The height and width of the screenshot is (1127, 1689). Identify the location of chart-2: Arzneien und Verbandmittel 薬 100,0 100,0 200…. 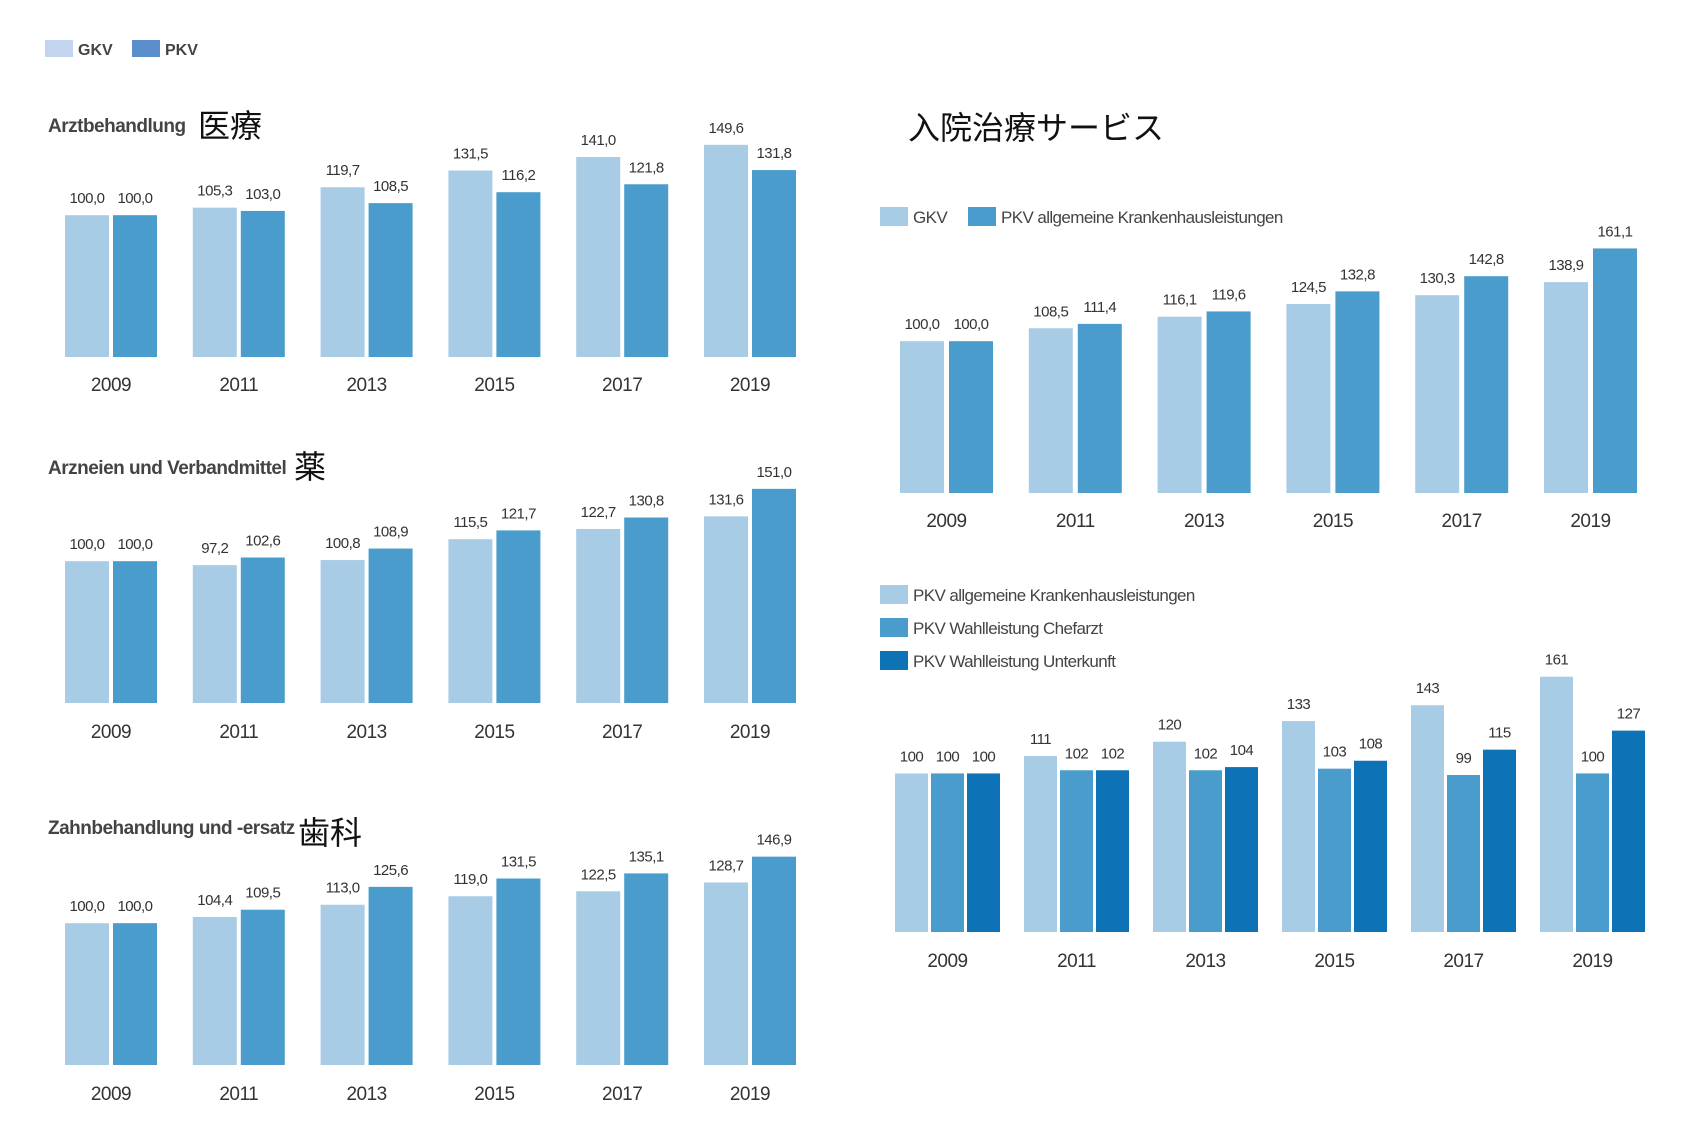
(422, 595).